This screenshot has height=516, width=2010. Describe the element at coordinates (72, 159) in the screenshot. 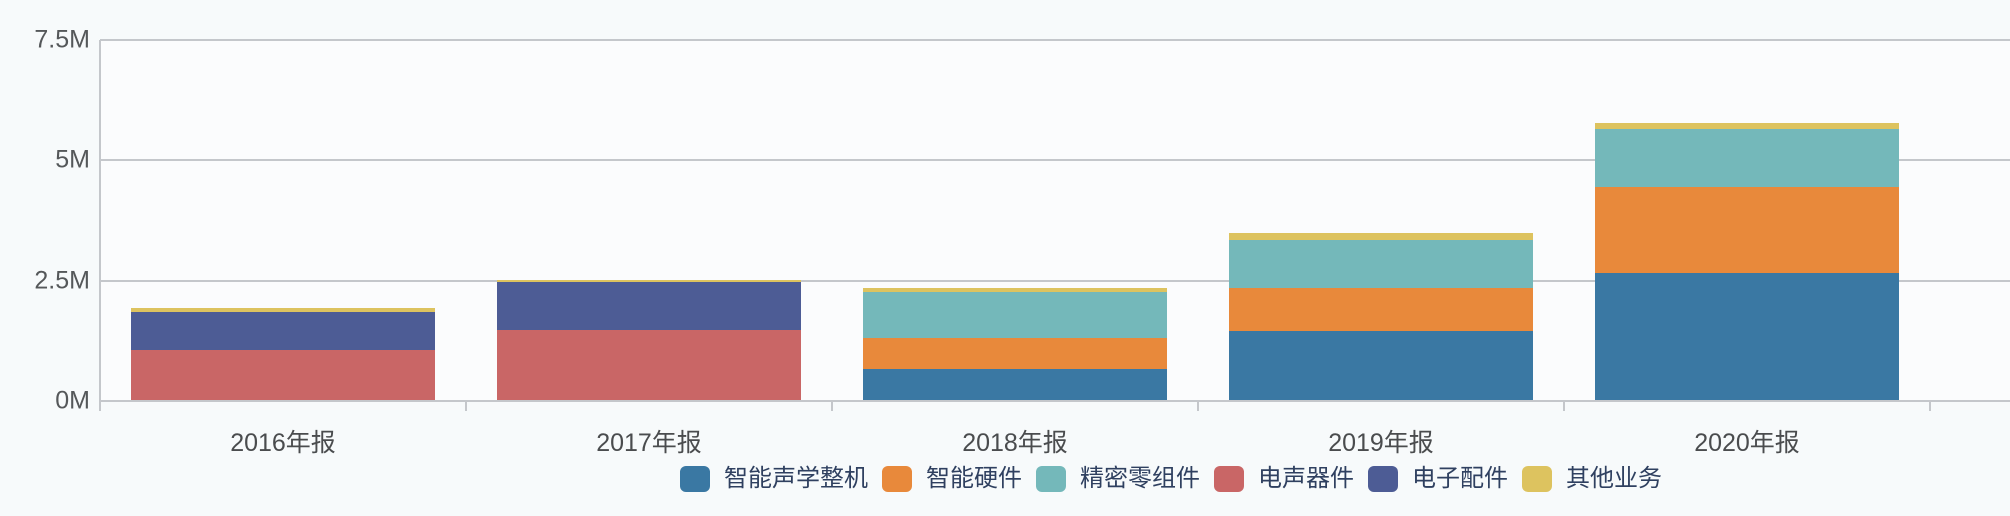

I see `y-axis-tick-label: 5M` at that location.